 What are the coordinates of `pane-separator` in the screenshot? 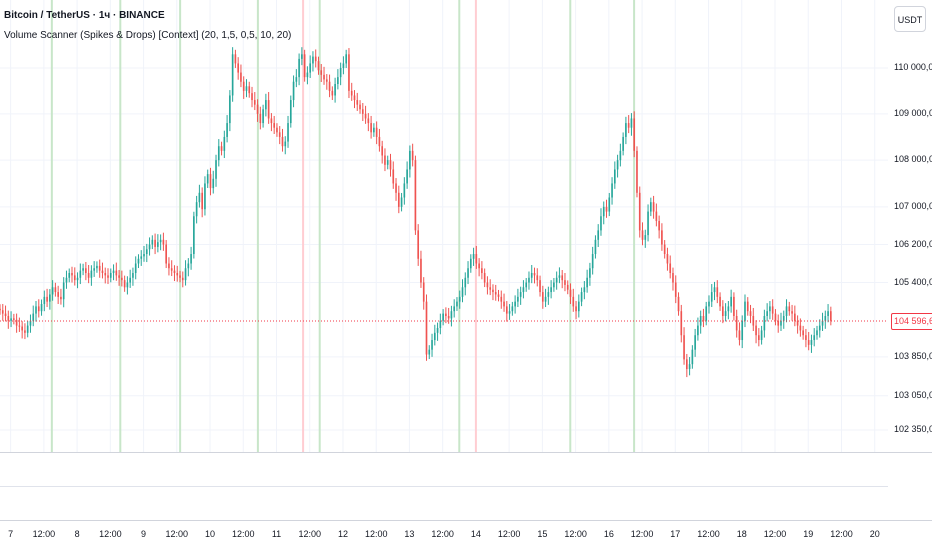 It's located at (466, 452).